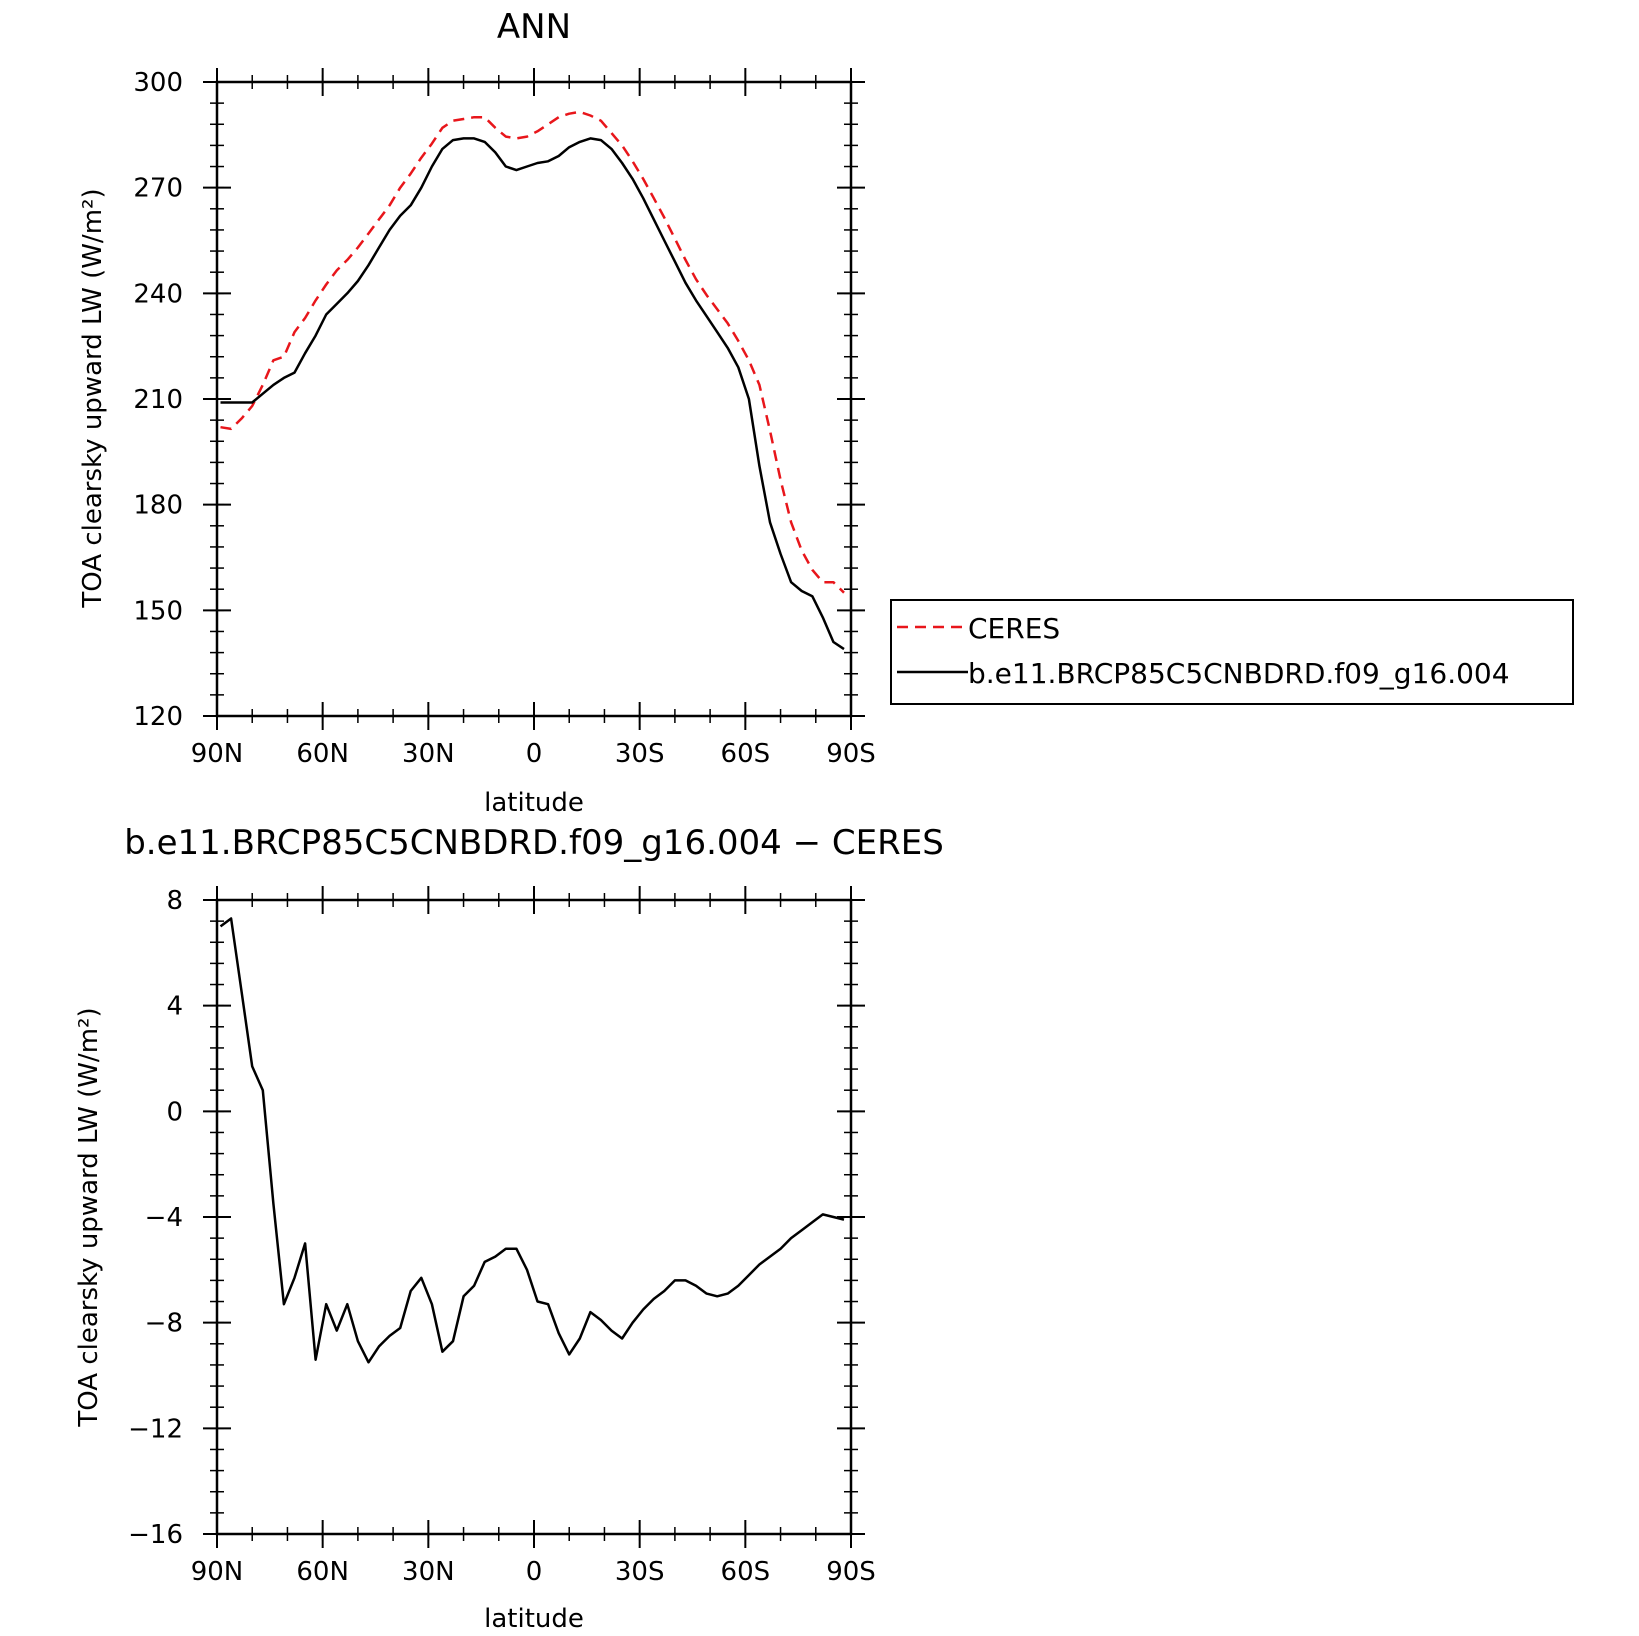 Image resolution: width=1639 pixels, height=1636 pixels. I want to click on y-tick-label: 150, so click(158, 611).